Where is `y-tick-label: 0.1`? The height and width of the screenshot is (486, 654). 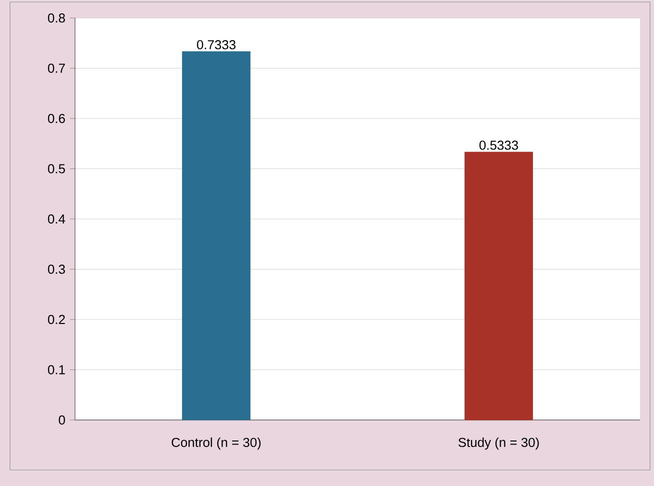
y-tick-label: 0.1 is located at coordinates (56, 369).